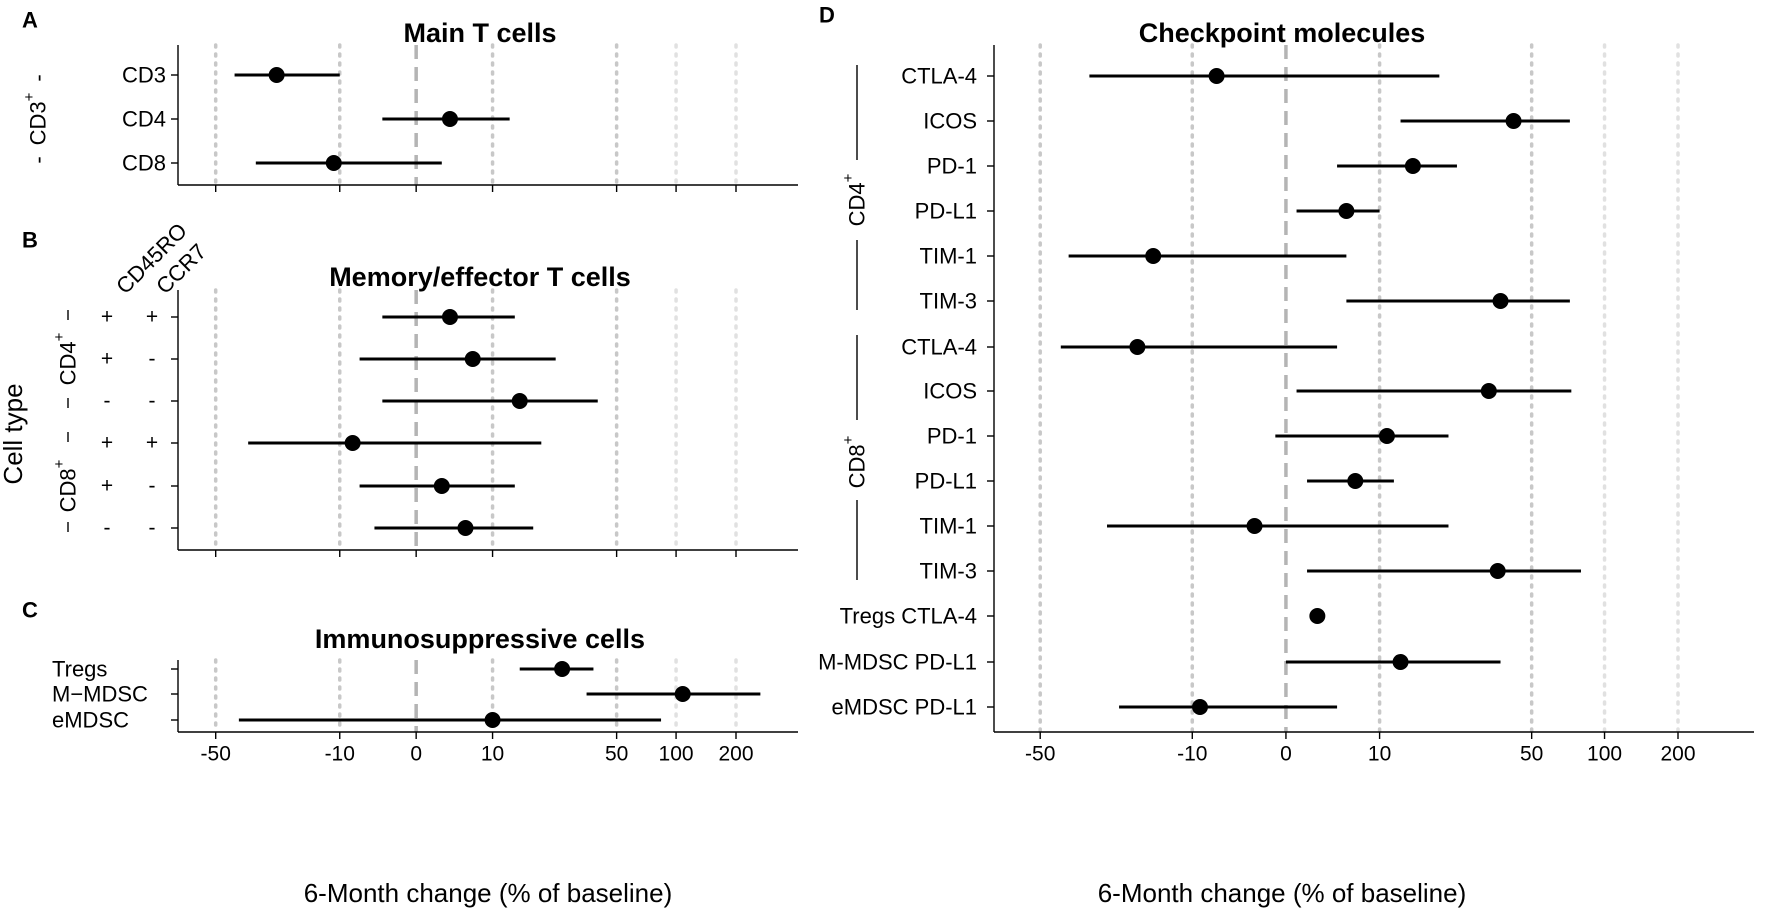 The image size is (1772, 918). Describe the element at coordinates (66, 358) in the screenshot. I see `panel-b-group-cd4: CD4+` at that location.